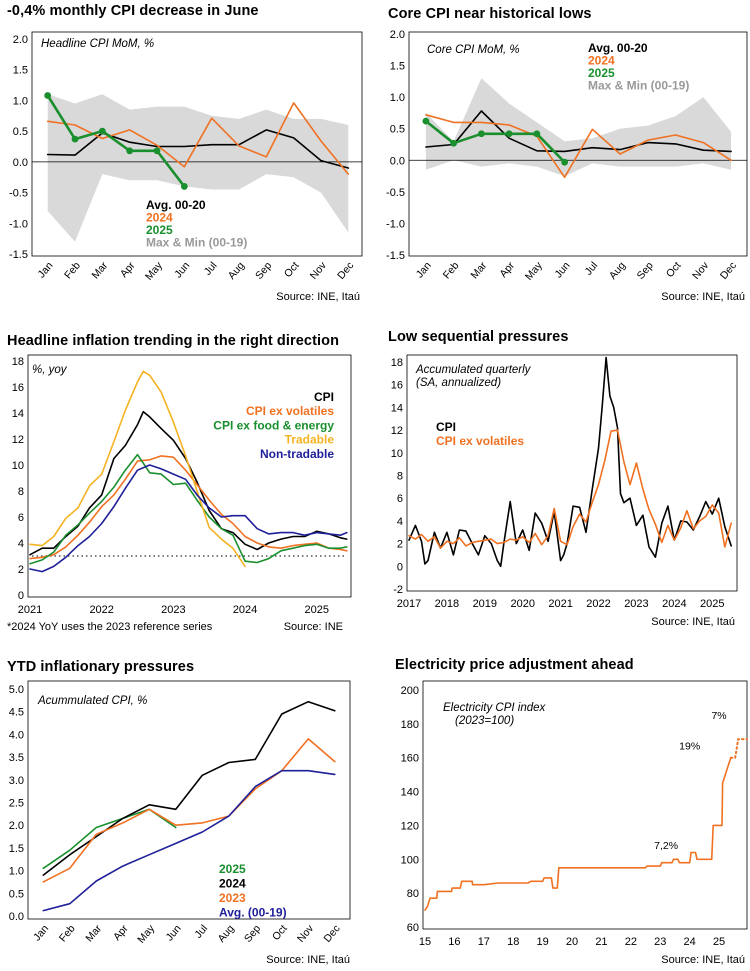 This screenshot has height=971, width=750. Describe the element at coordinates (21, 492) in the screenshot. I see `y-tick-label: 8` at that location.